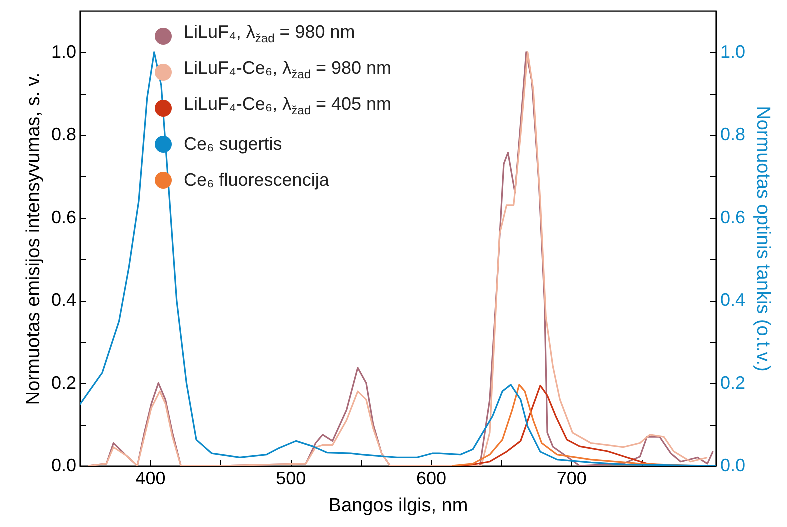 The width and height of the screenshot is (787, 527). Describe the element at coordinates (151, 478) in the screenshot. I see `x-tick-label: 400` at that location.